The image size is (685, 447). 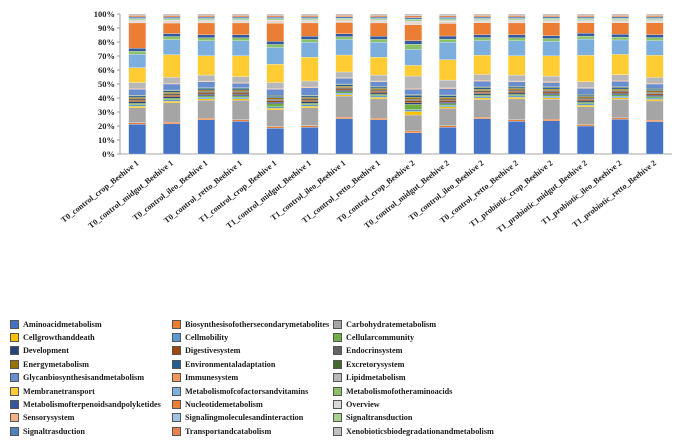 I want to click on legend-label: Overview, so click(x=363, y=404).